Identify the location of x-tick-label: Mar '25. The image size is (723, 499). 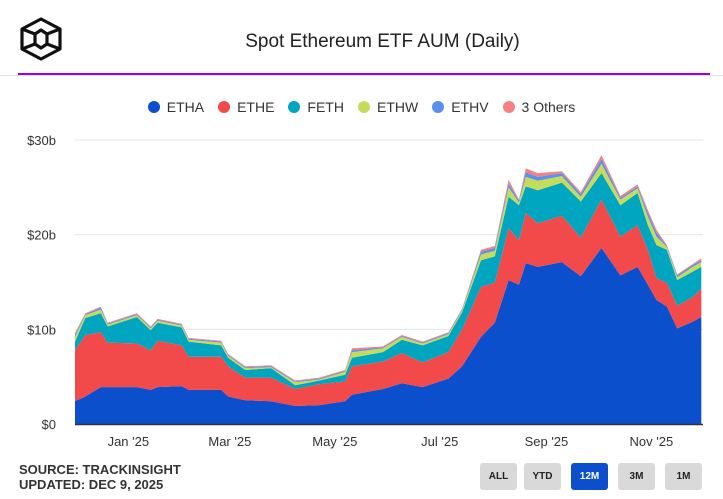
(229, 441).